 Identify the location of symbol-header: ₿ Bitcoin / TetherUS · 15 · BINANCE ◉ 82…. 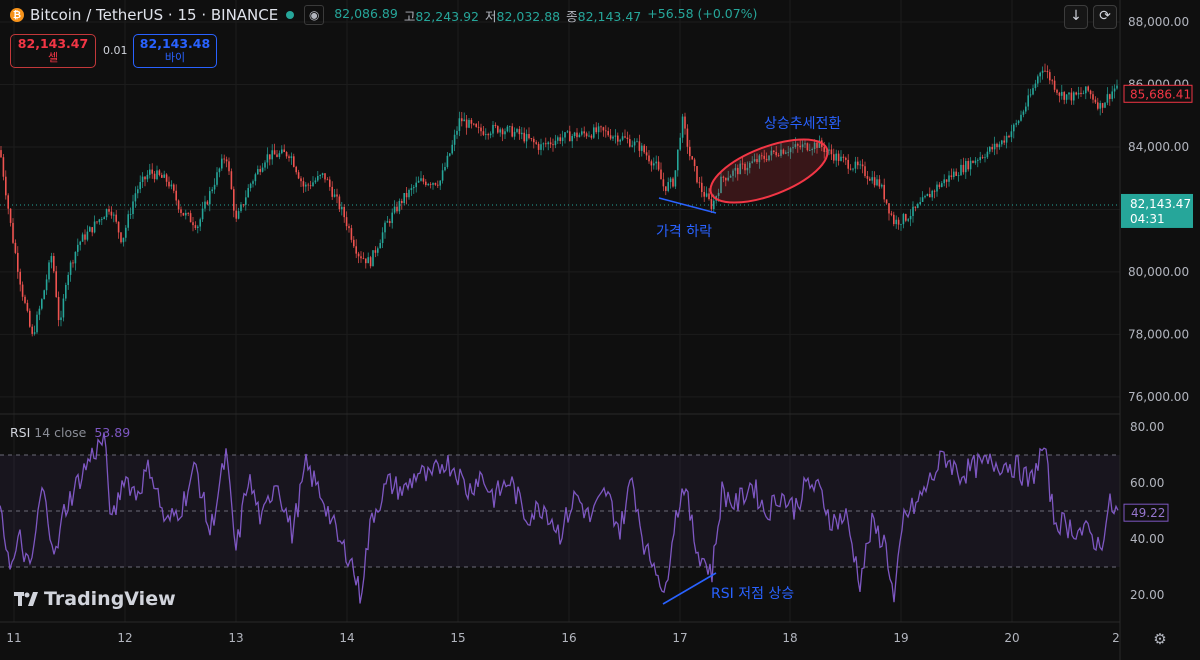
(378, 15).